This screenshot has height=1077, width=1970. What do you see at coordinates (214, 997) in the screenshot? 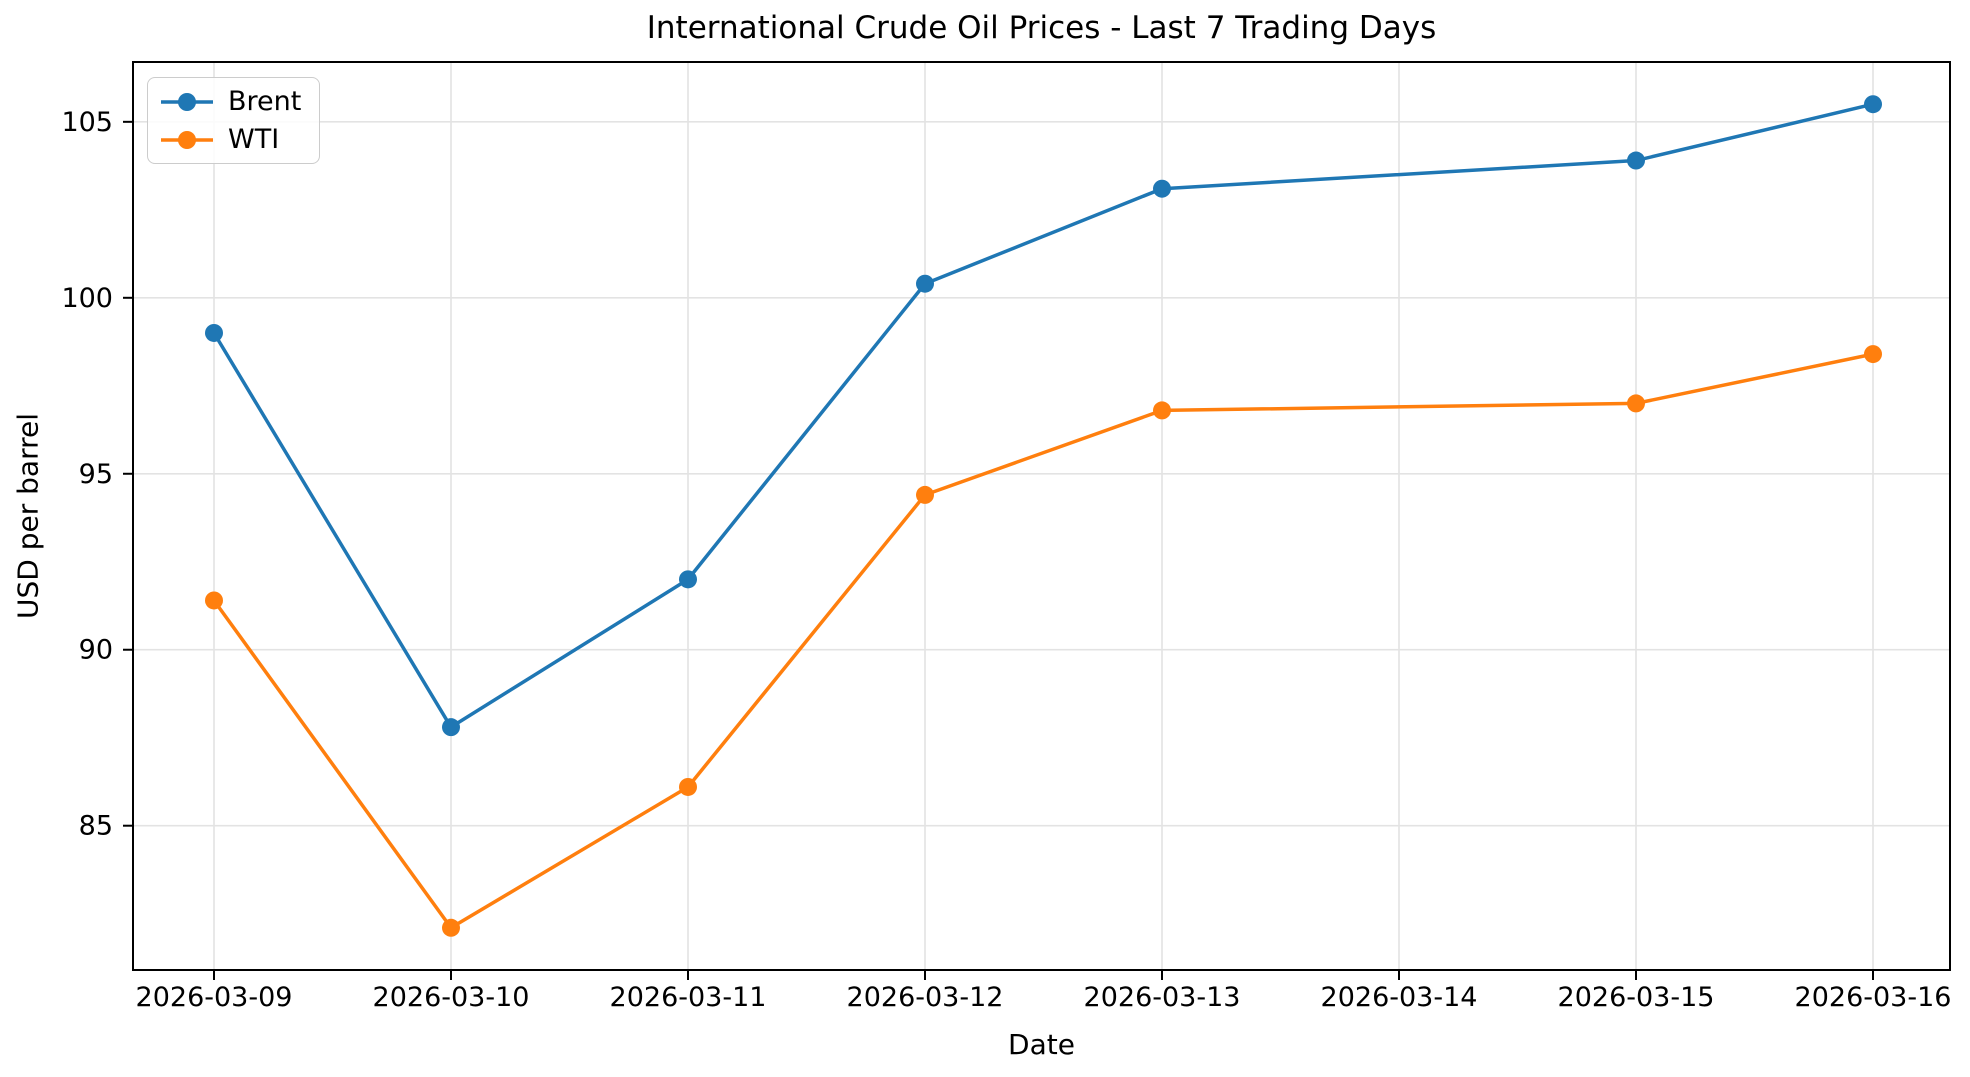
I see `x-tick-label: 2026-03-09` at bounding box center [214, 997].